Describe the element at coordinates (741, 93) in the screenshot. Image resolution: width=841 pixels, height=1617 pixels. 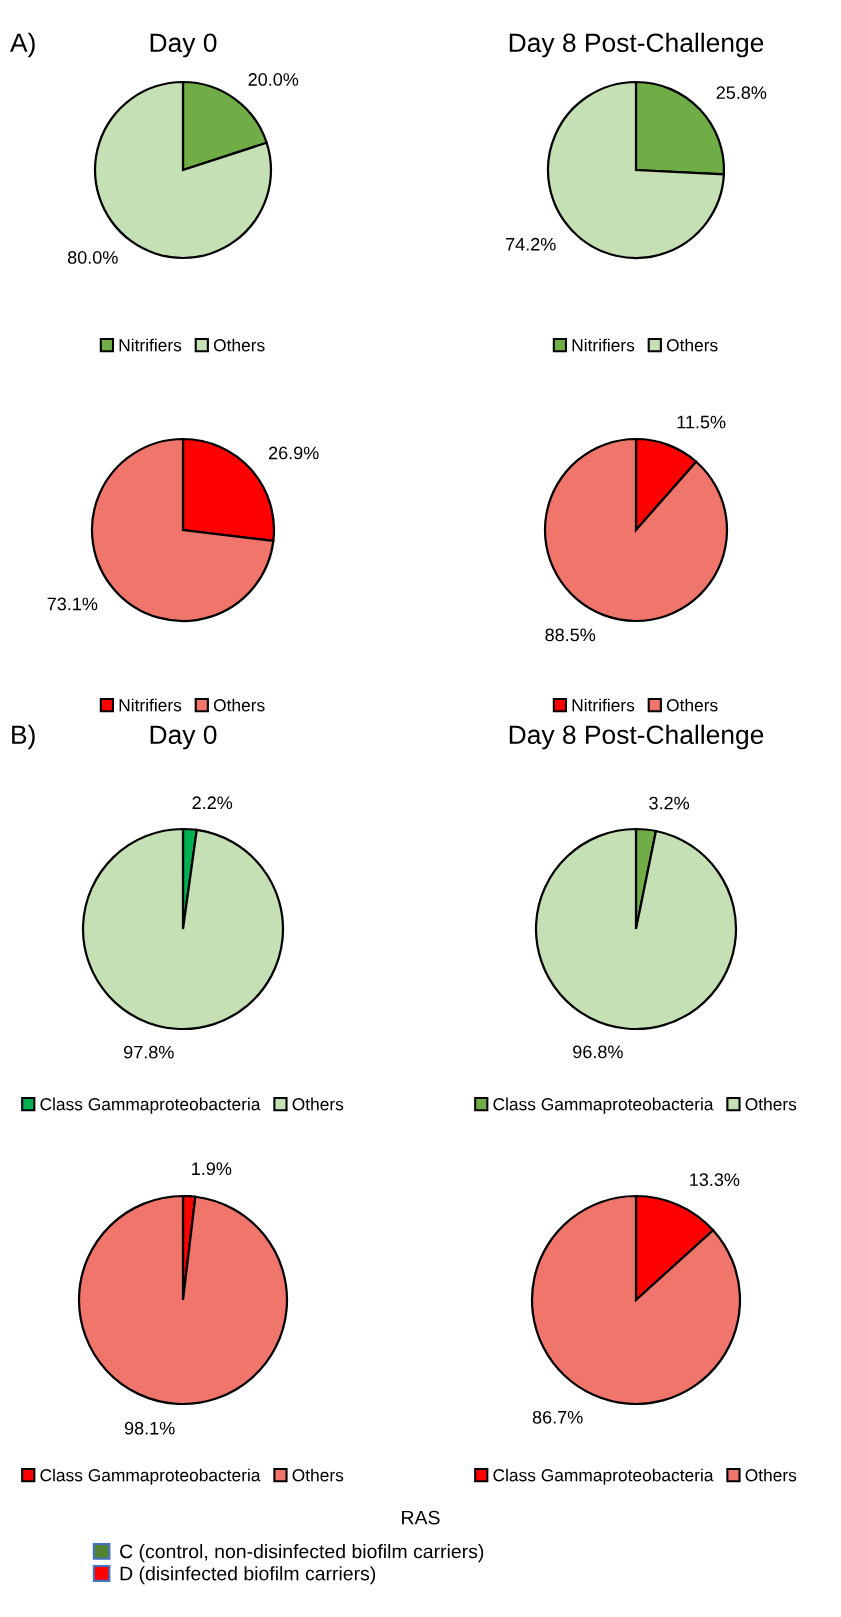
I see `data-label: 25.8%` at that location.